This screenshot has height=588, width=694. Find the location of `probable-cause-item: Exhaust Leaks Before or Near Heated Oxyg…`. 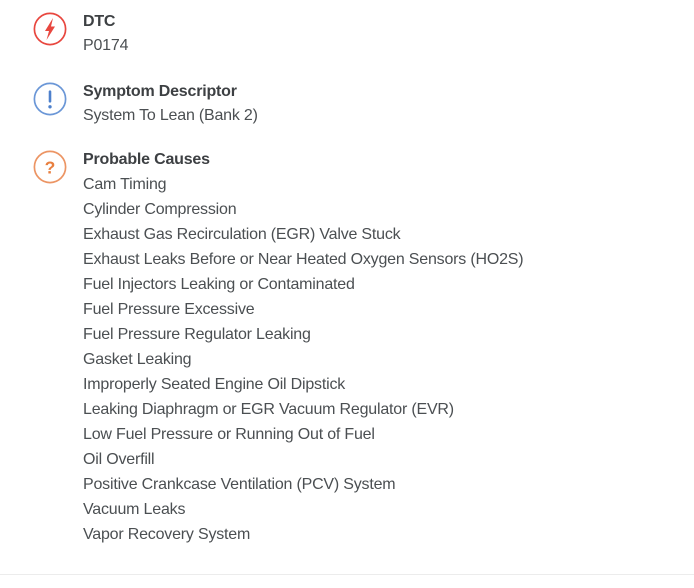

probable-cause-item: Exhaust Leaks Before or Near Heated Oxyg… is located at coordinates (303, 259).